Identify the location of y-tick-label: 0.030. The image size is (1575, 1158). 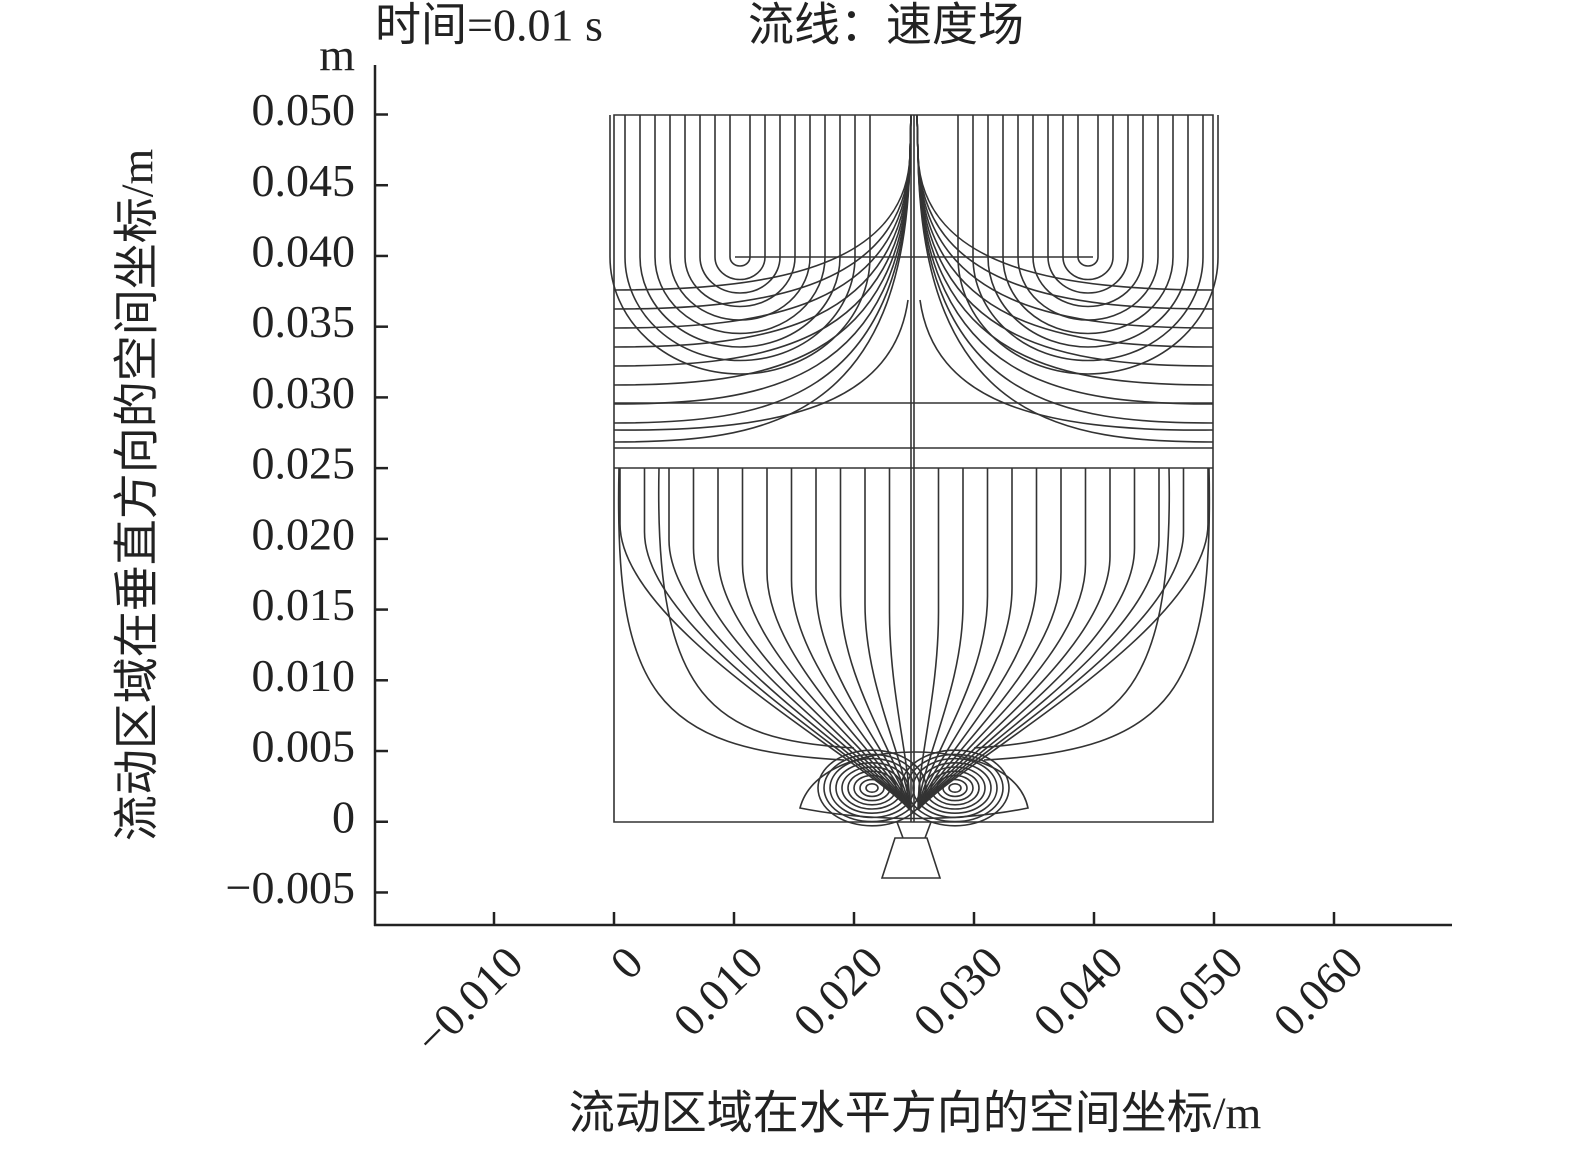
(304, 392).